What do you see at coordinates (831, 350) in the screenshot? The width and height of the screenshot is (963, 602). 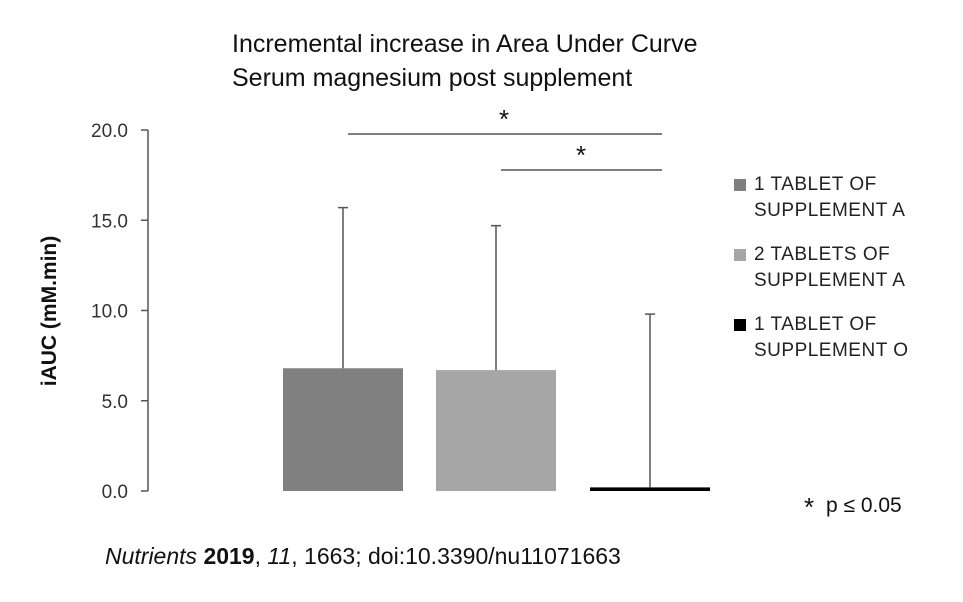 I see `legend-label-line-2: SUPPLEMENT O` at bounding box center [831, 350].